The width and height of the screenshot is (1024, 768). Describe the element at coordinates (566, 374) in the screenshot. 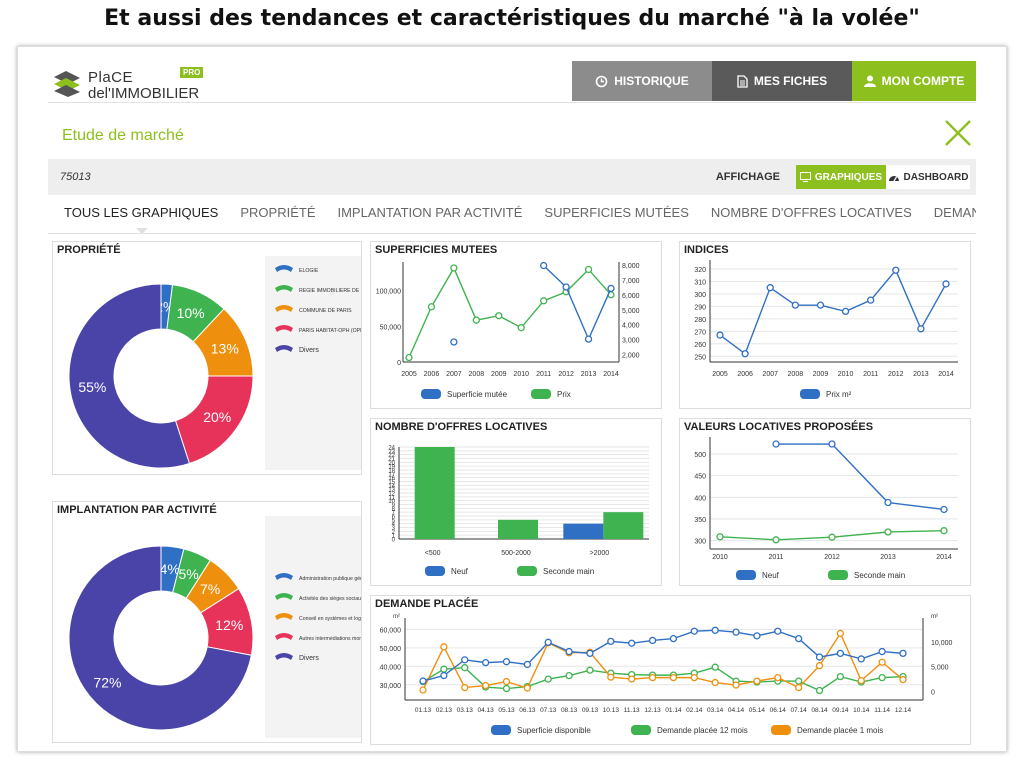

I see `x-tick-label-7: 2012` at that location.